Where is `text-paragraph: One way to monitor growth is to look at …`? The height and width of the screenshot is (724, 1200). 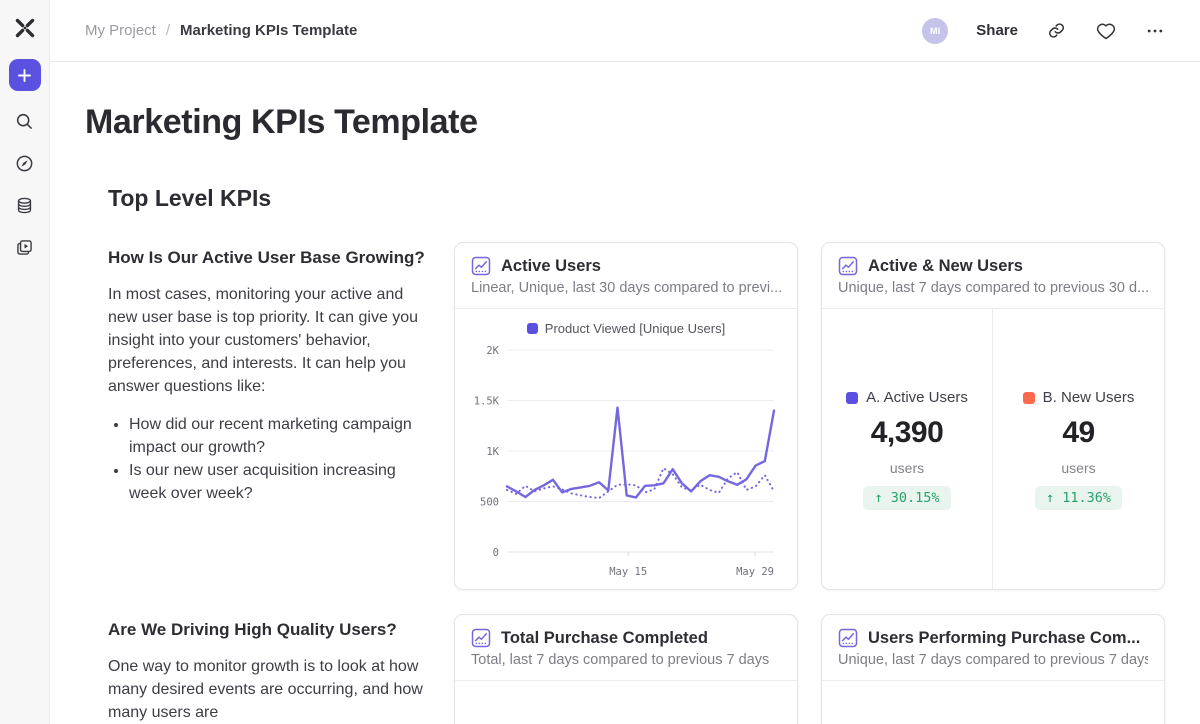
text-paragraph: One way to monitor growth is to look at … is located at coordinates (265, 690).